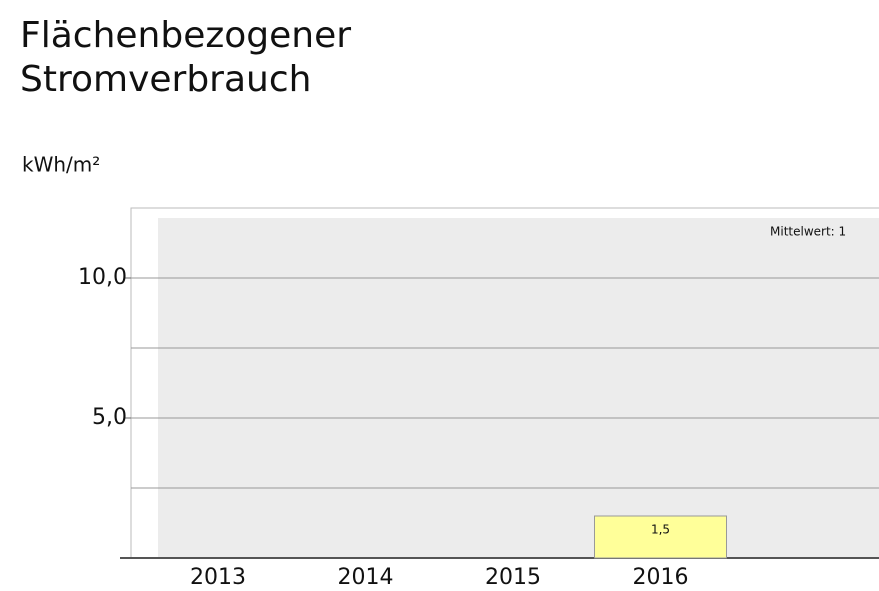 The width and height of the screenshot is (879, 591). What do you see at coordinates (109, 417) in the screenshot?
I see `y-tick-label: 5,0` at bounding box center [109, 417].